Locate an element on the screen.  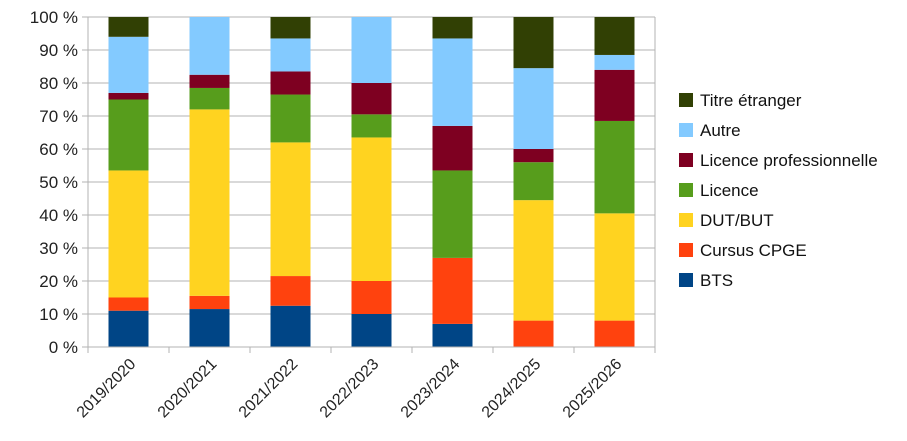
legend-label: Titre étranger is located at coordinates (751, 100).